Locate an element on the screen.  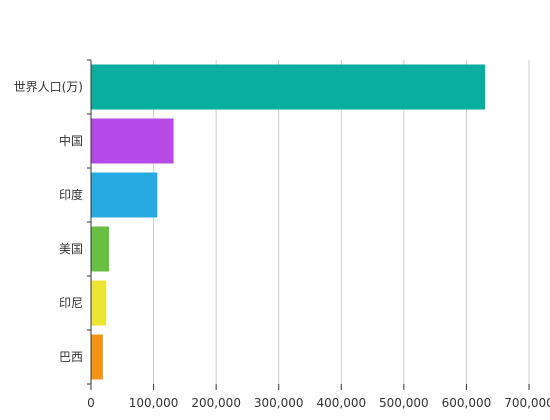
y-tick-label-5: 巴西 is located at coordinates (71, 357).